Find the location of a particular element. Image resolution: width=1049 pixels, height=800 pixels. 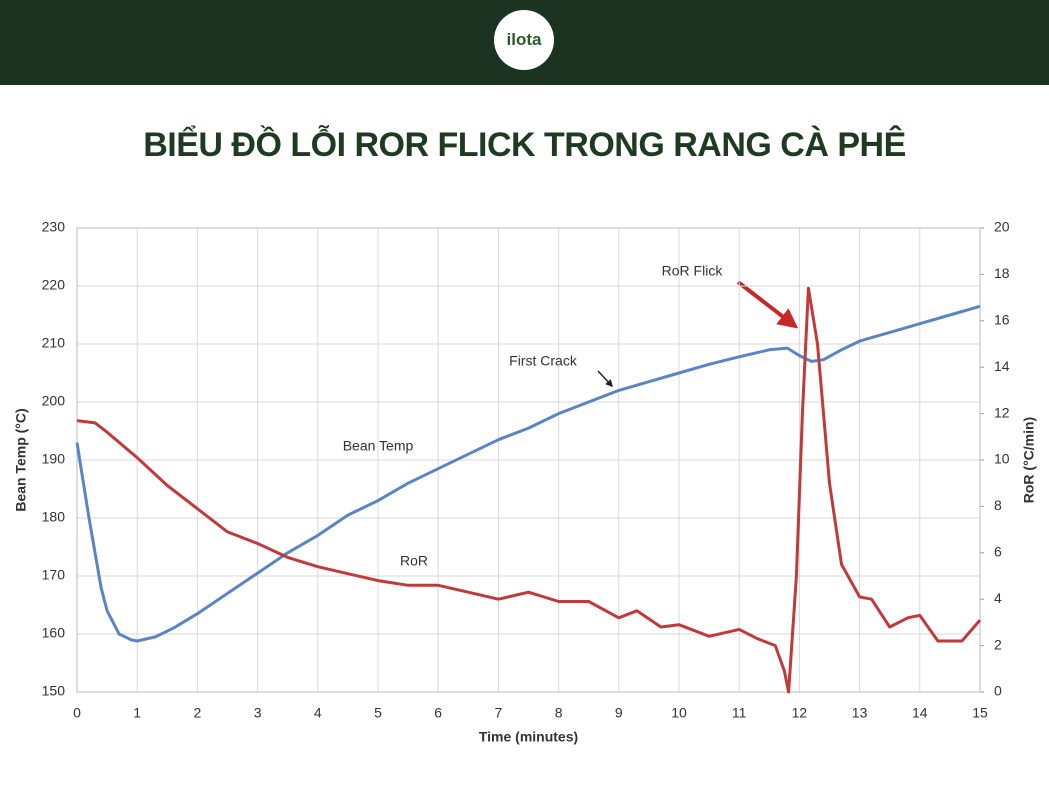

y-tick-label: 220 is located at coordinates (54, 285).